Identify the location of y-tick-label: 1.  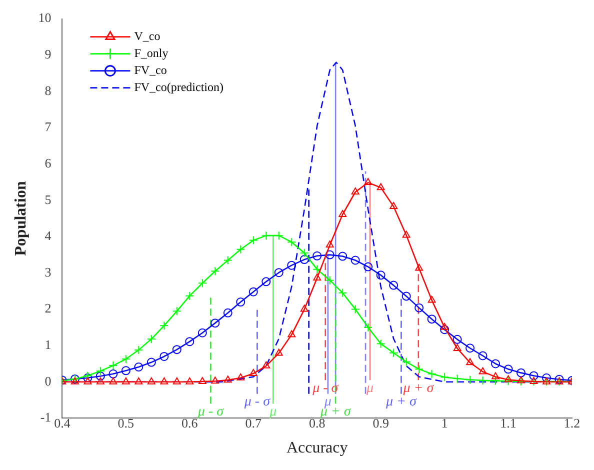
(48, 344).